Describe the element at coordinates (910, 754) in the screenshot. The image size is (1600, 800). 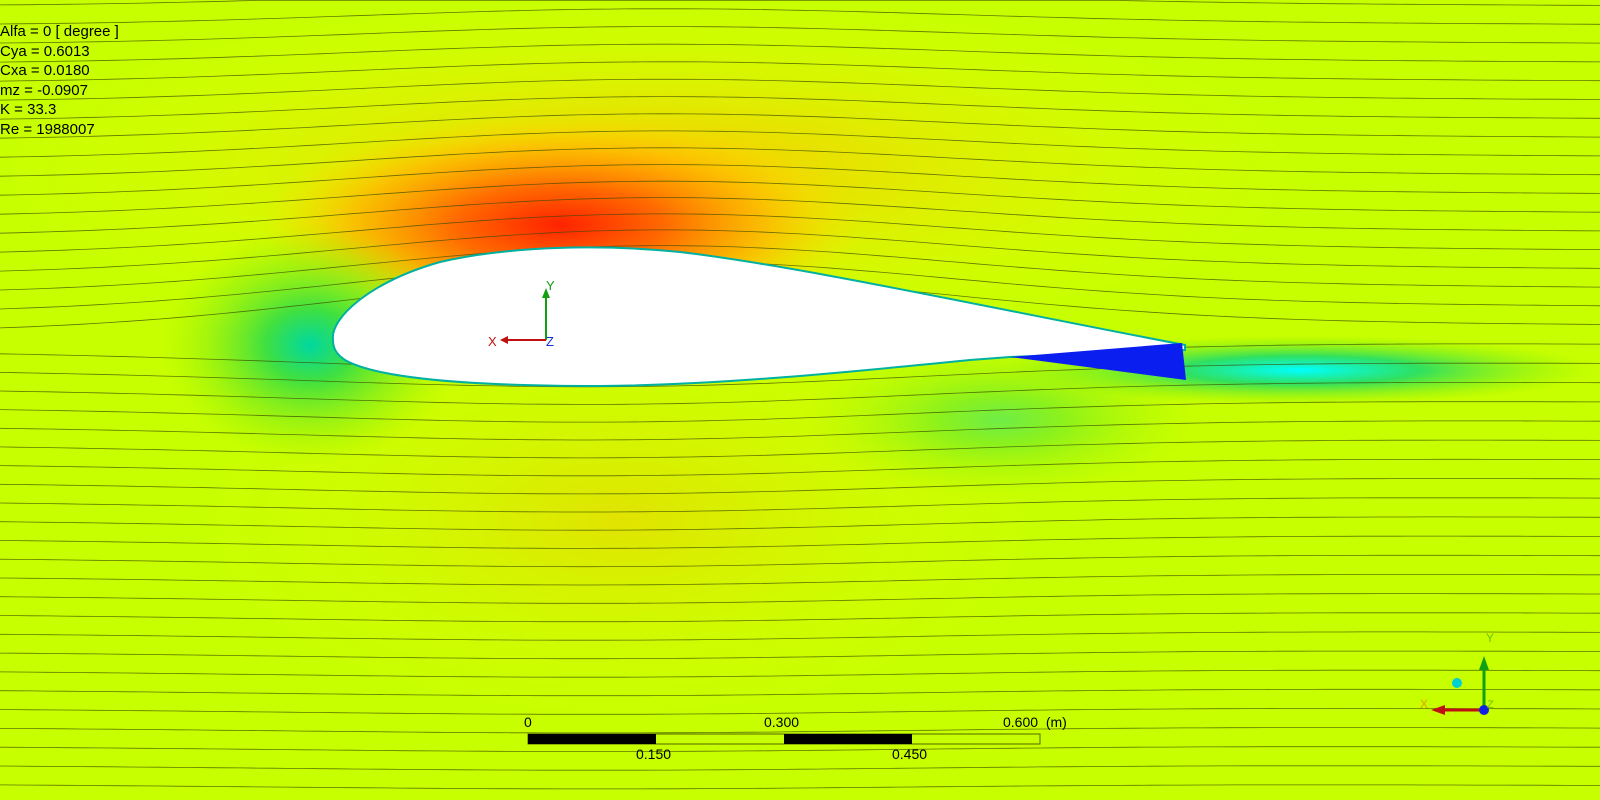
I see `scale-label-0450: 0.450` at that location.